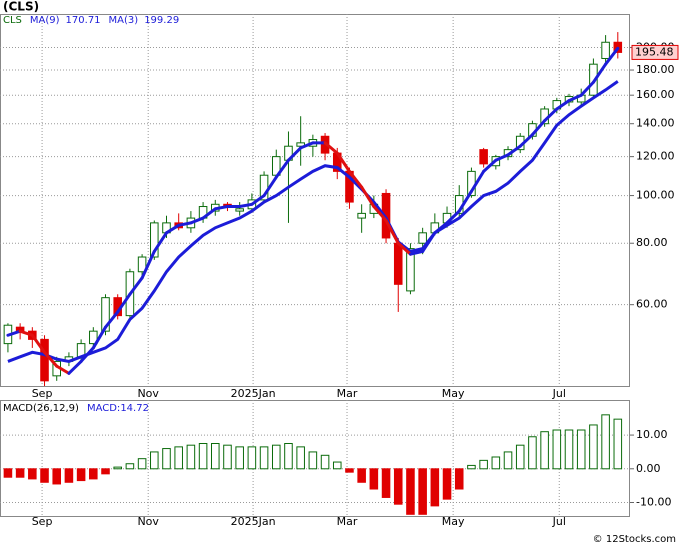 This screenshot has height=546, width=680. I want to click on y-tick-label: 100.00, so click(655, 195).